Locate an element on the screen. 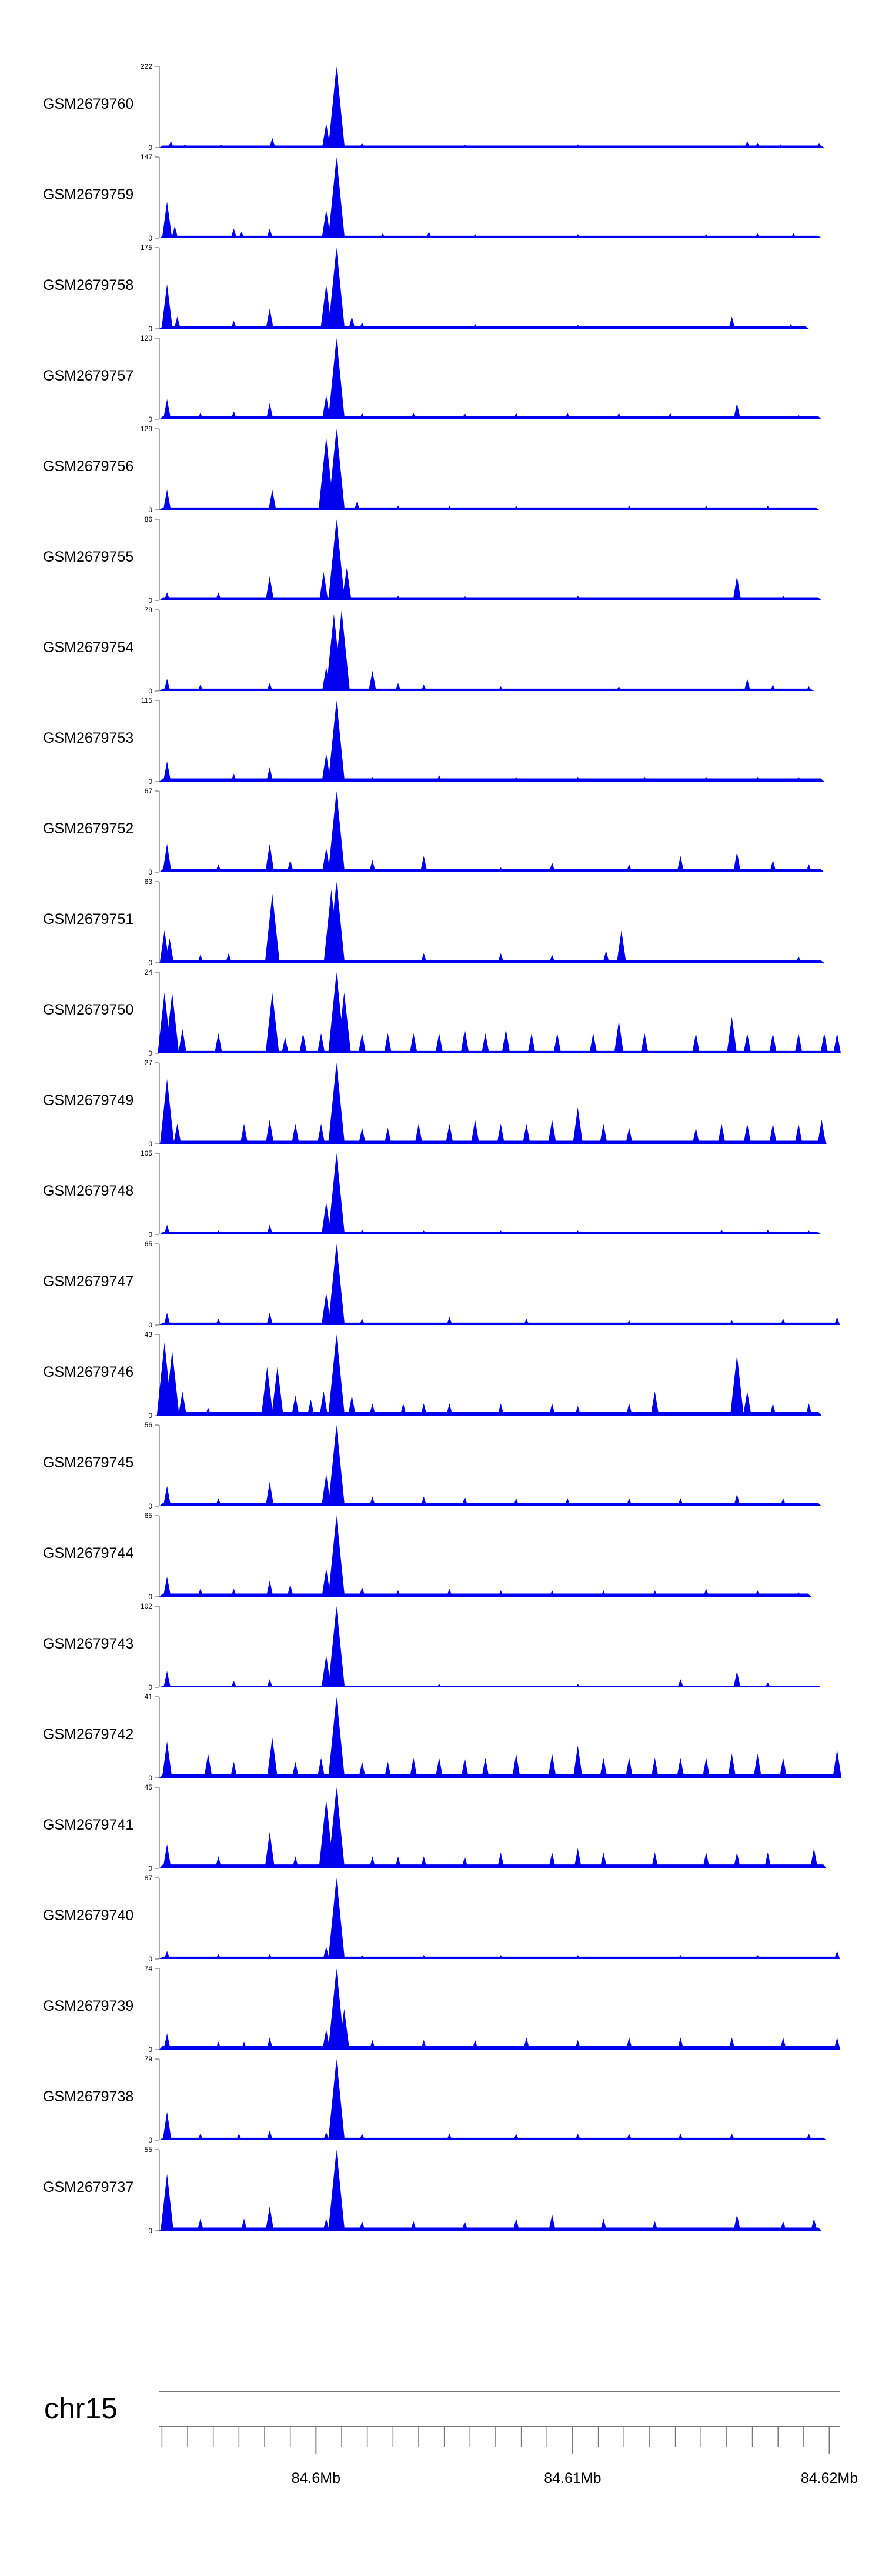 Image resolution: width=882 pixels, height=2576 pixels. track-label: GSM2679753 is located at coordinates (88, 738).